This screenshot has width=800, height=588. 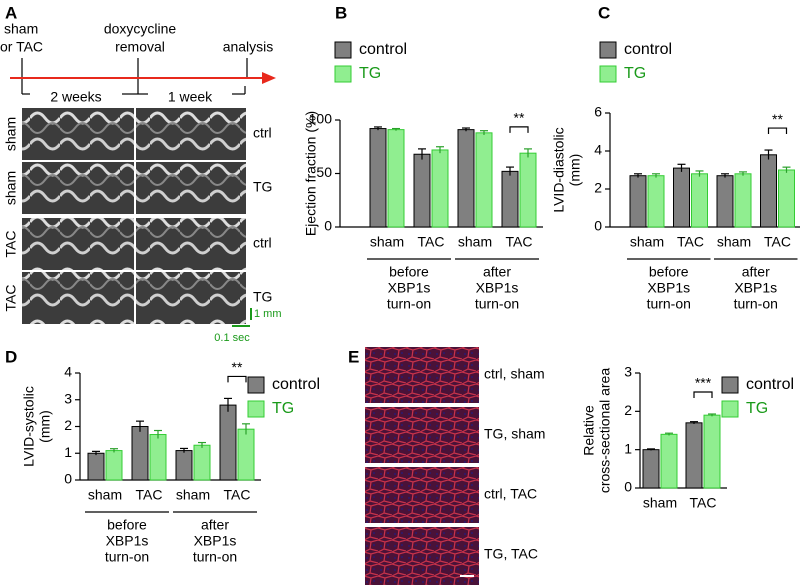 What do you see at coordinates (11, 244) in the screenshot?
I see `row-label: TAC` at bounding box center [11, 244].